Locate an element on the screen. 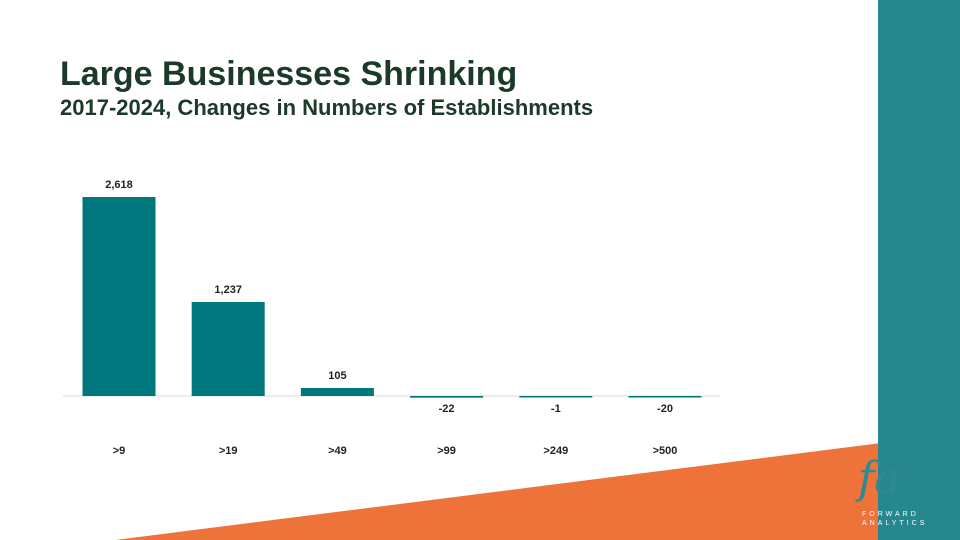 This screenshot has width=960, height=540. data-label-5: -20 is located at coordinates (665, 409).